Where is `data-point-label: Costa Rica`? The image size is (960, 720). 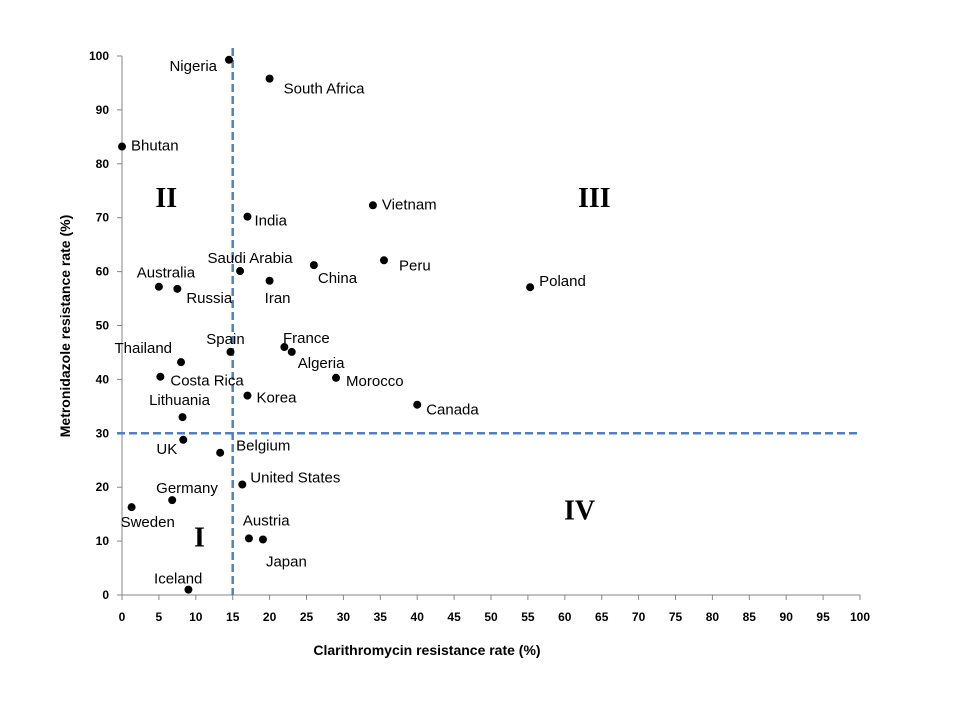 data-point-label: Costa Rica is located at coordinates (207, 381).